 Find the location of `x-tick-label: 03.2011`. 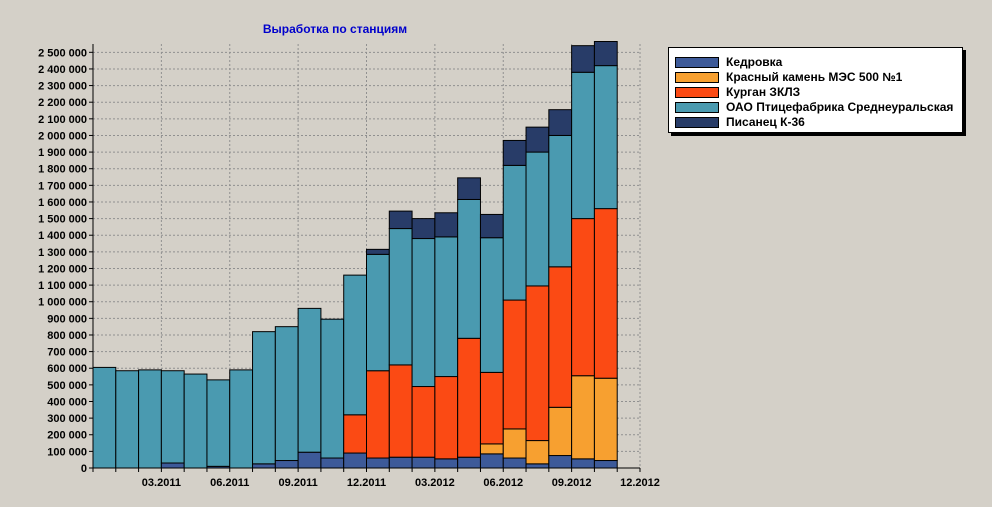

x-tick-label: 03.2011 is located at coordinates (161, 483).